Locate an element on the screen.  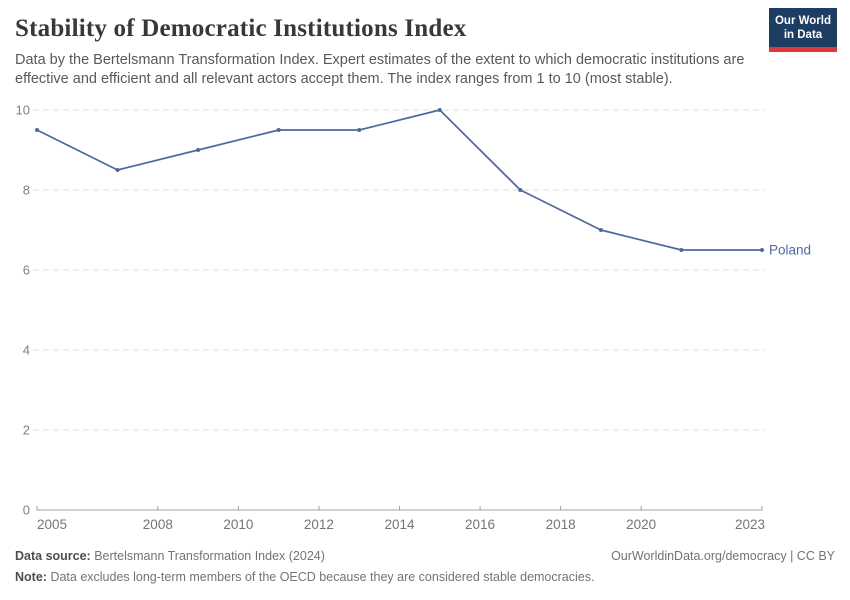
owid-logo: Our World in Data is located at coordinates (803, 30).